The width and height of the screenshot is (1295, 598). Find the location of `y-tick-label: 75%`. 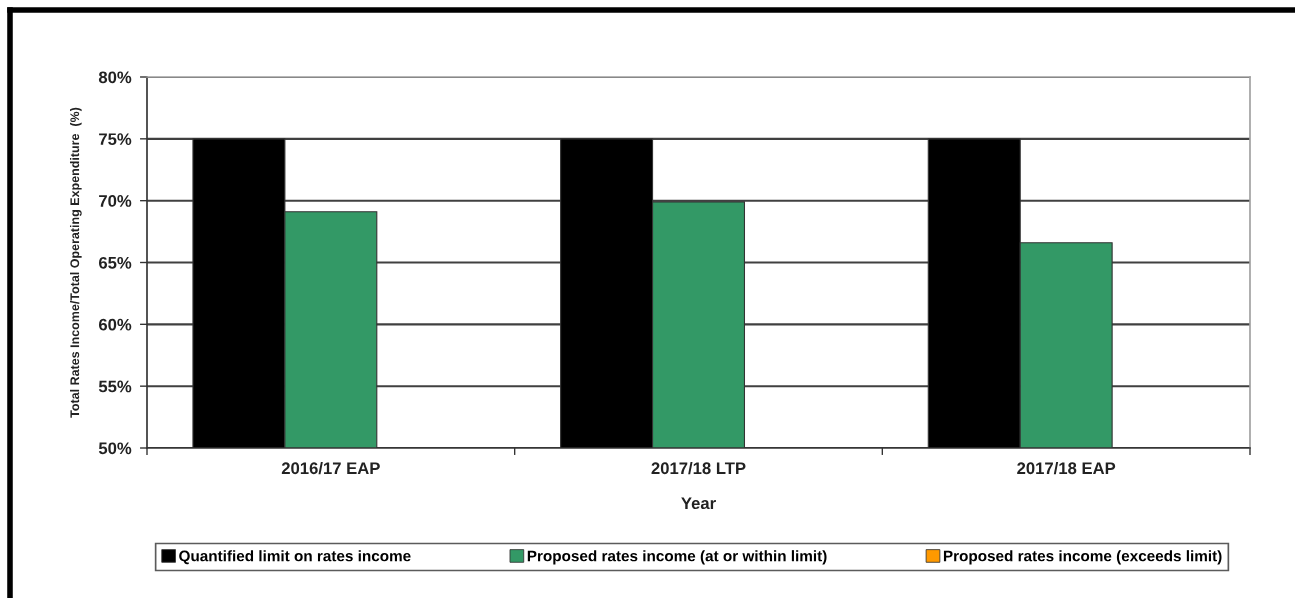

y-tick-label: 75% is located at coordinates (115, 139).